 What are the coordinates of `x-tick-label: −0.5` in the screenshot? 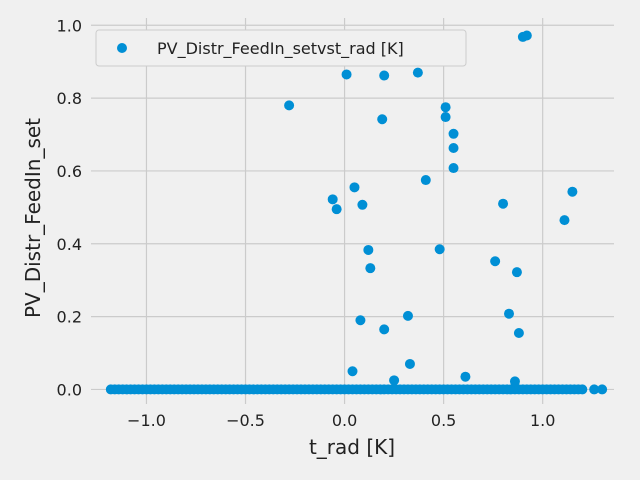 It's located at (245, 420).